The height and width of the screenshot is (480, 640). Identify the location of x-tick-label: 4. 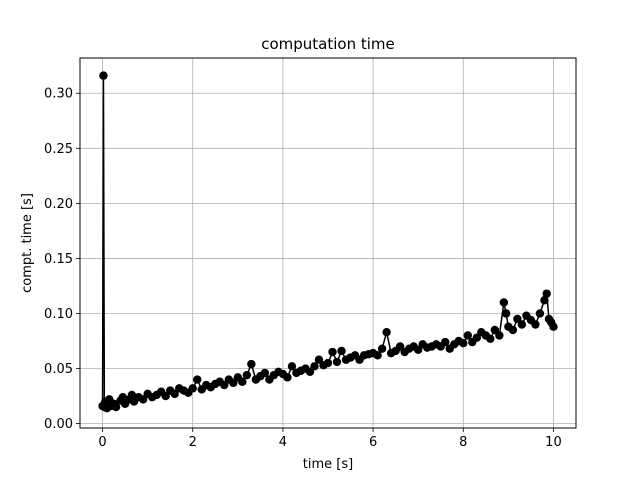
(283, 442).